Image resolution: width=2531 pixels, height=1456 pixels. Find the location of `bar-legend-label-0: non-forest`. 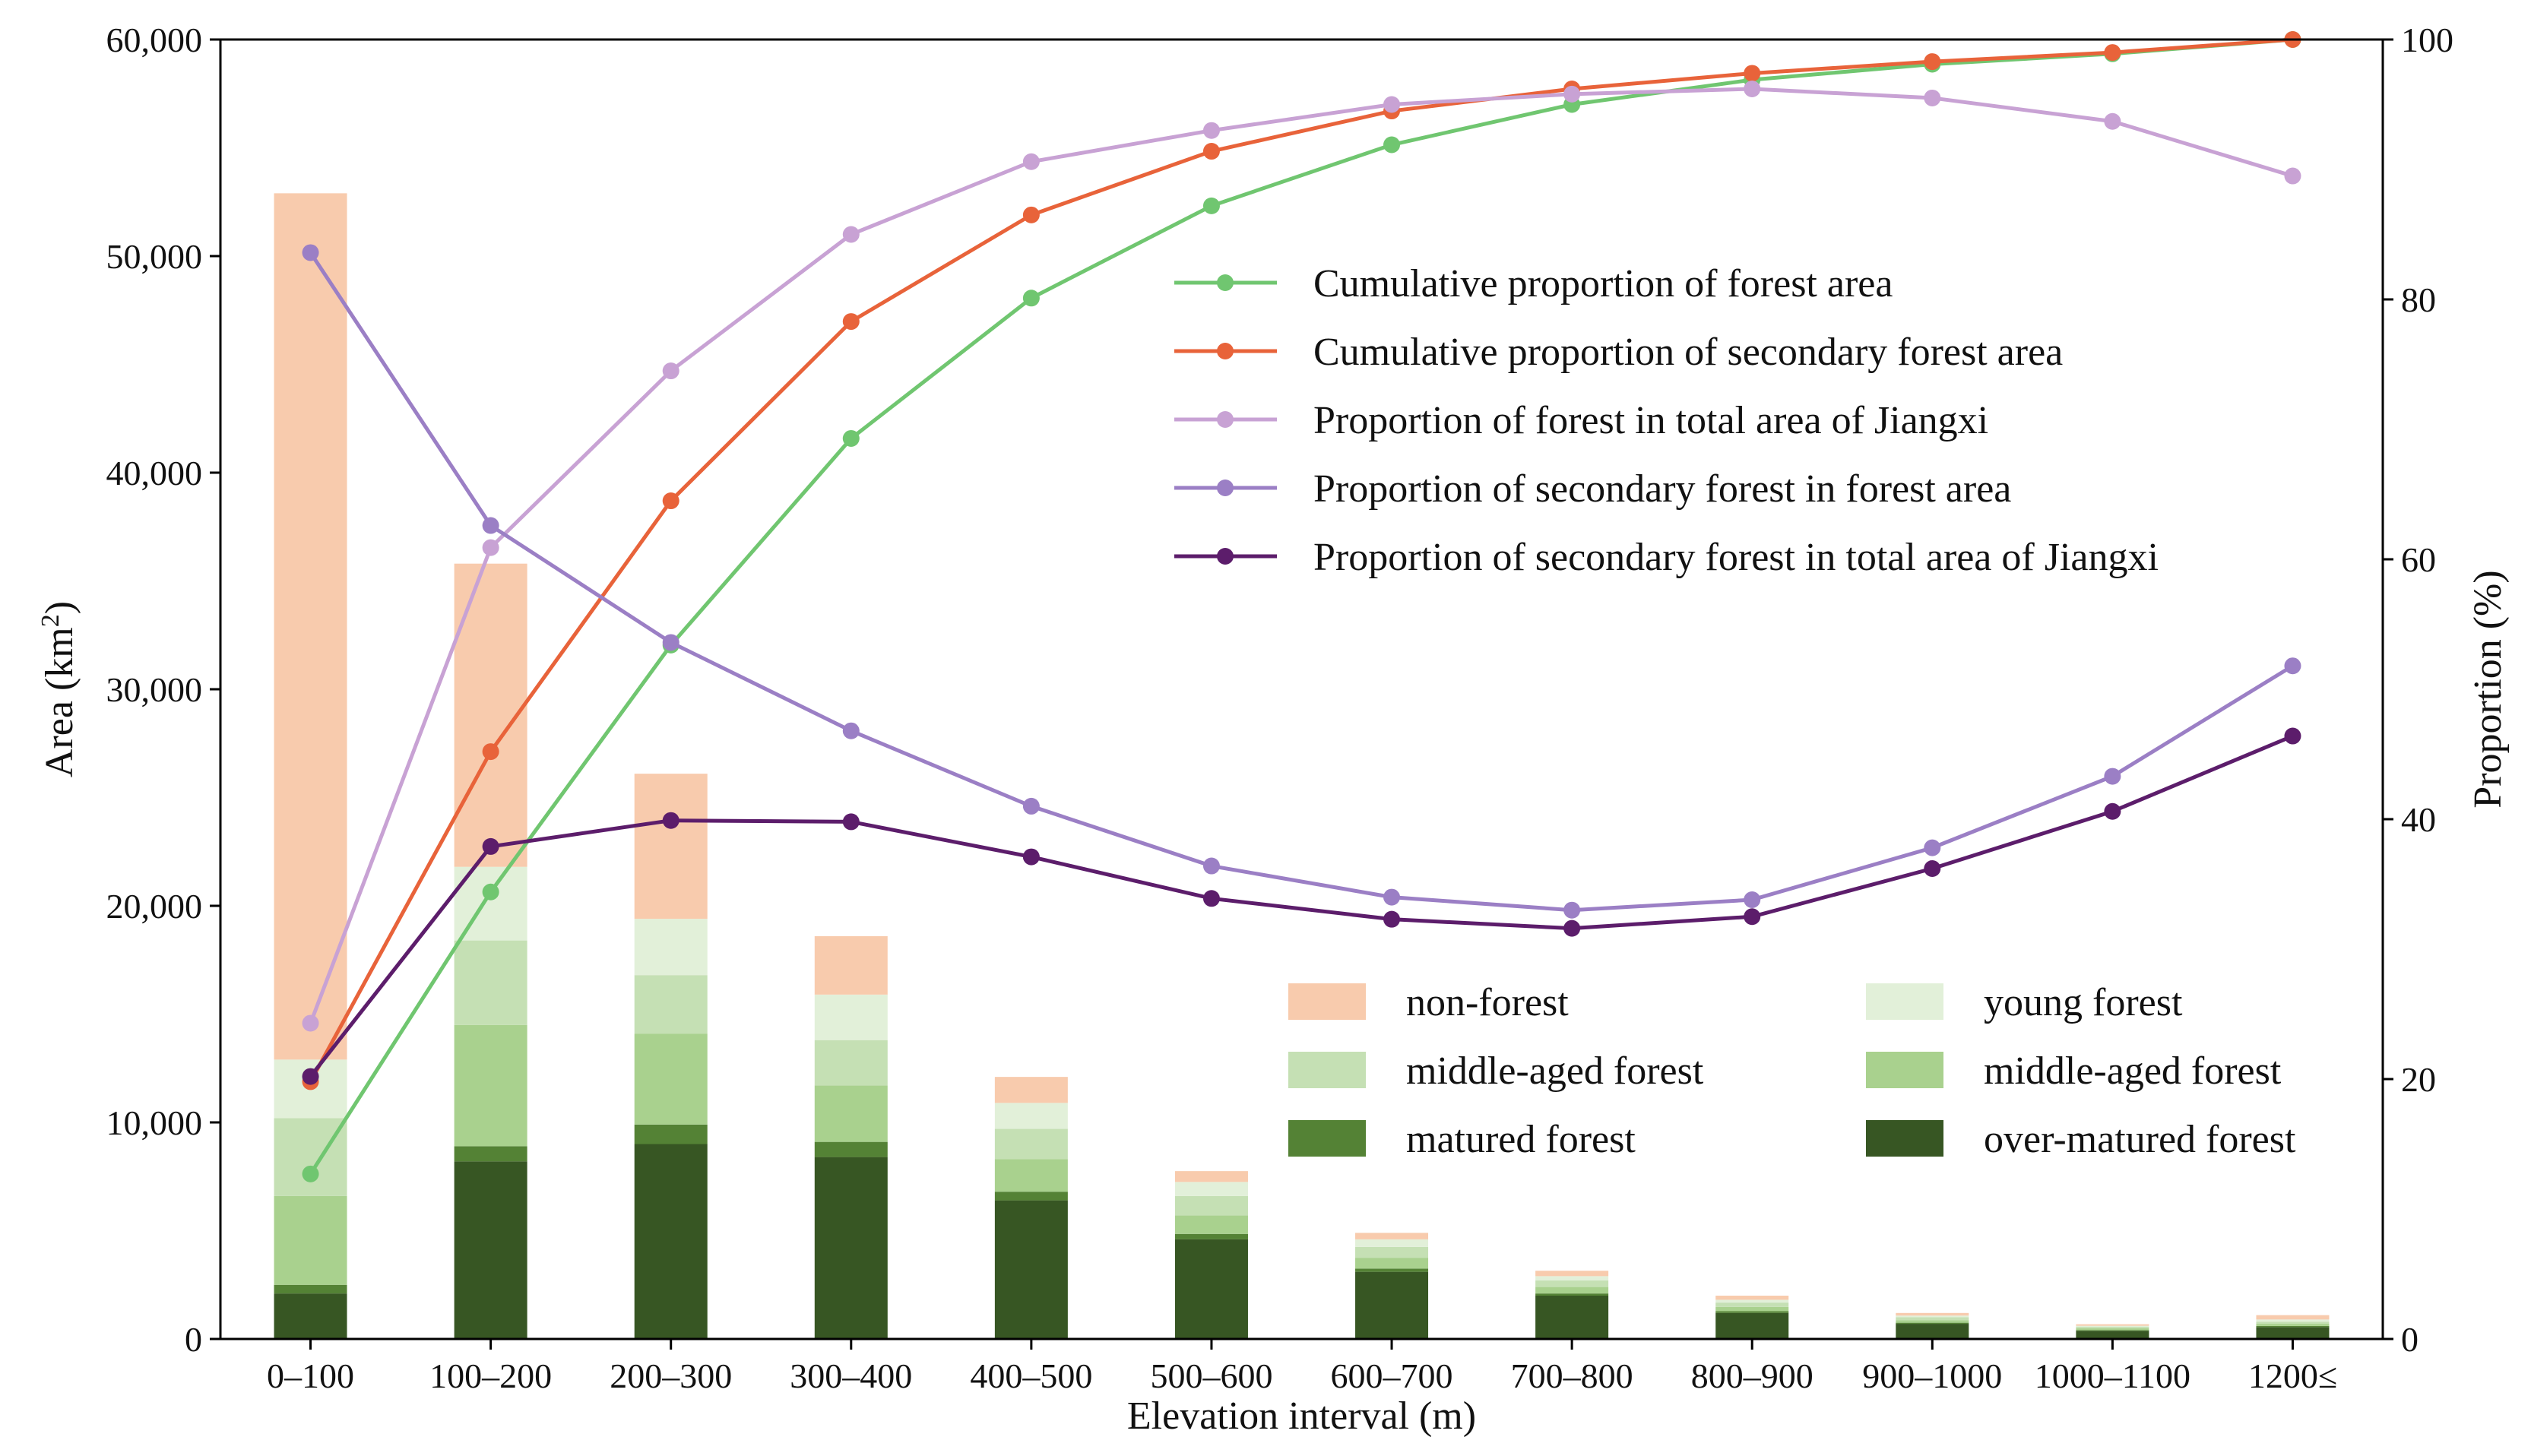

bar-legend-label-0: non-forest is located at coordinates (1488, 1002).